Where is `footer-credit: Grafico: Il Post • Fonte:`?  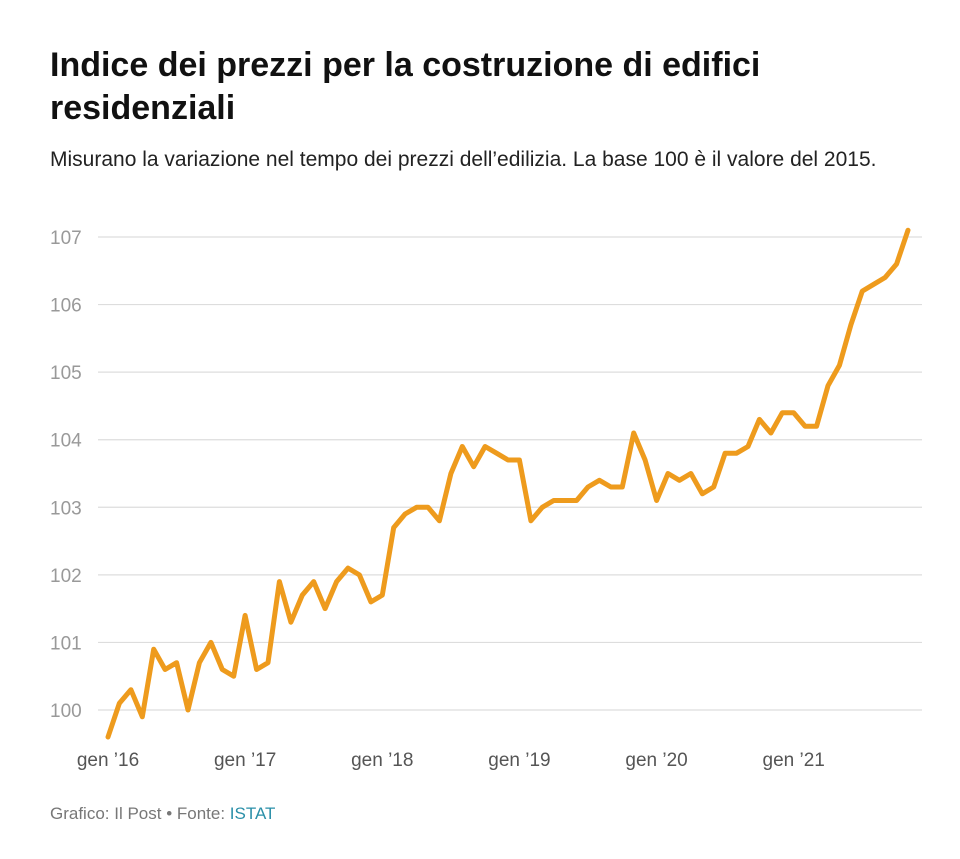
footer-credit: Grafico: Il Post • Fonte: is located at coordinates (140, 813).